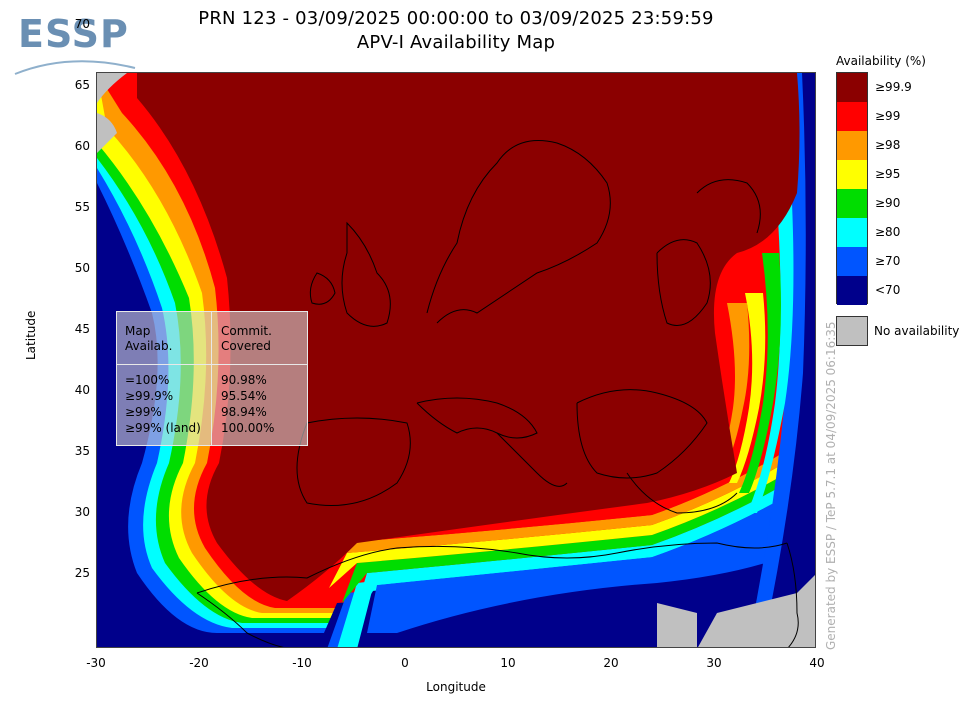 The height and width of the screenshot is (720, 960). I want to click on legend-label: ≥70, so click(888, 261).